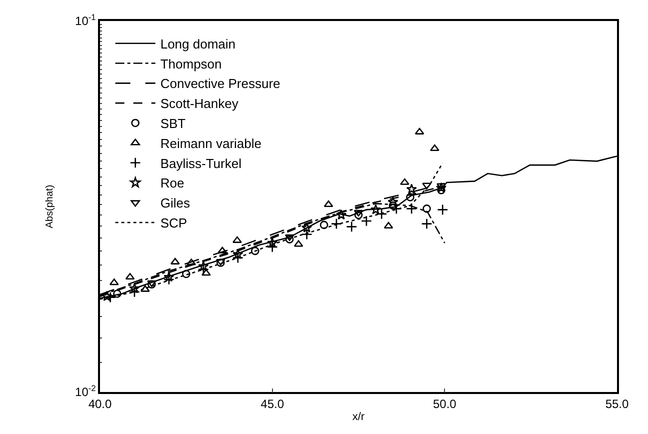 The height and width of the screenshot is (434, 648). I want to click on x-tick-label: 45.0, so click(272, 404).